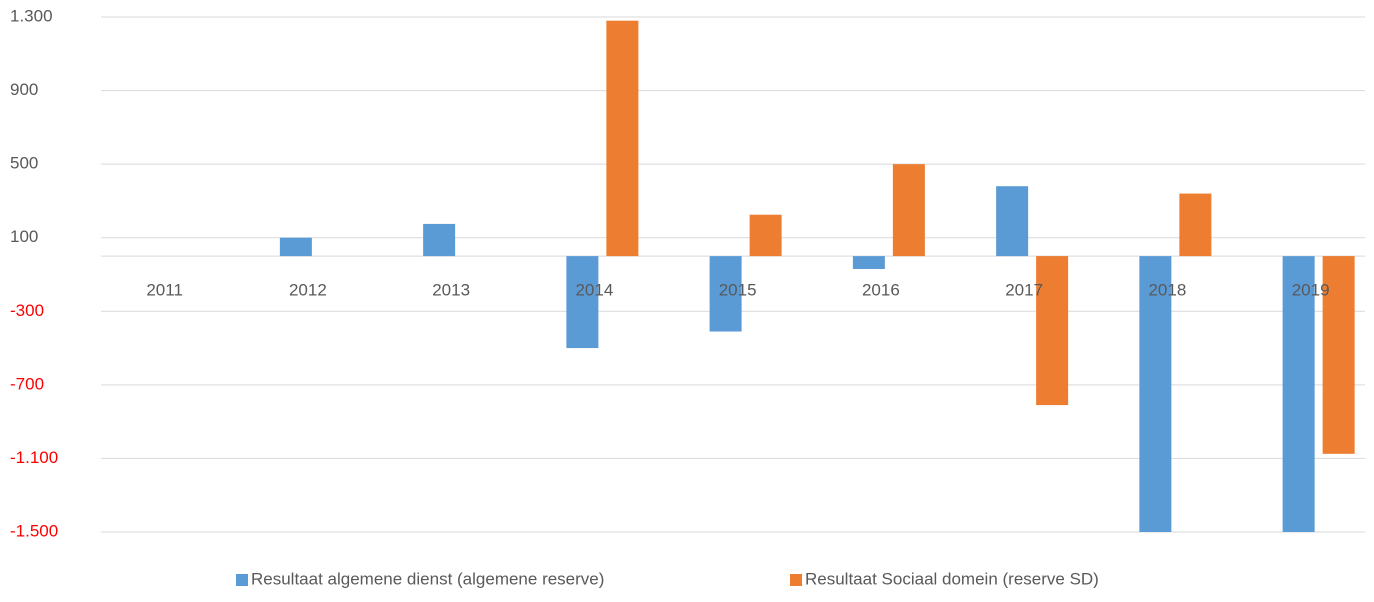 The image size is (1374, 602). Describe the element at coordinates (952, 578) in the screenshot. I see `legend-label: Resultaat Sociaal domein (reserve SD)` at that location.